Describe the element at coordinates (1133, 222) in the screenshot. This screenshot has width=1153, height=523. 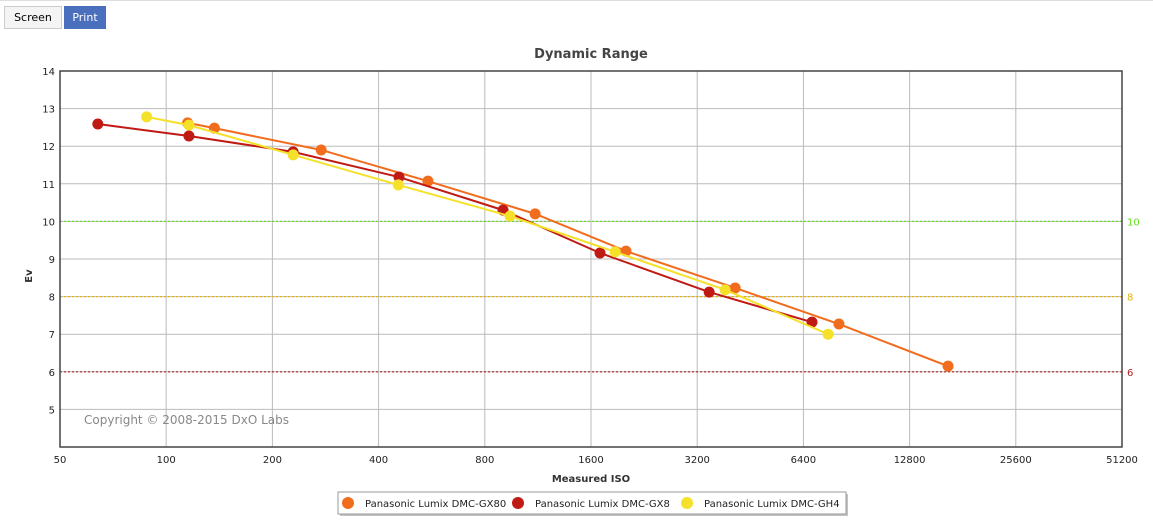
I see `reference-label: 10` at that location.